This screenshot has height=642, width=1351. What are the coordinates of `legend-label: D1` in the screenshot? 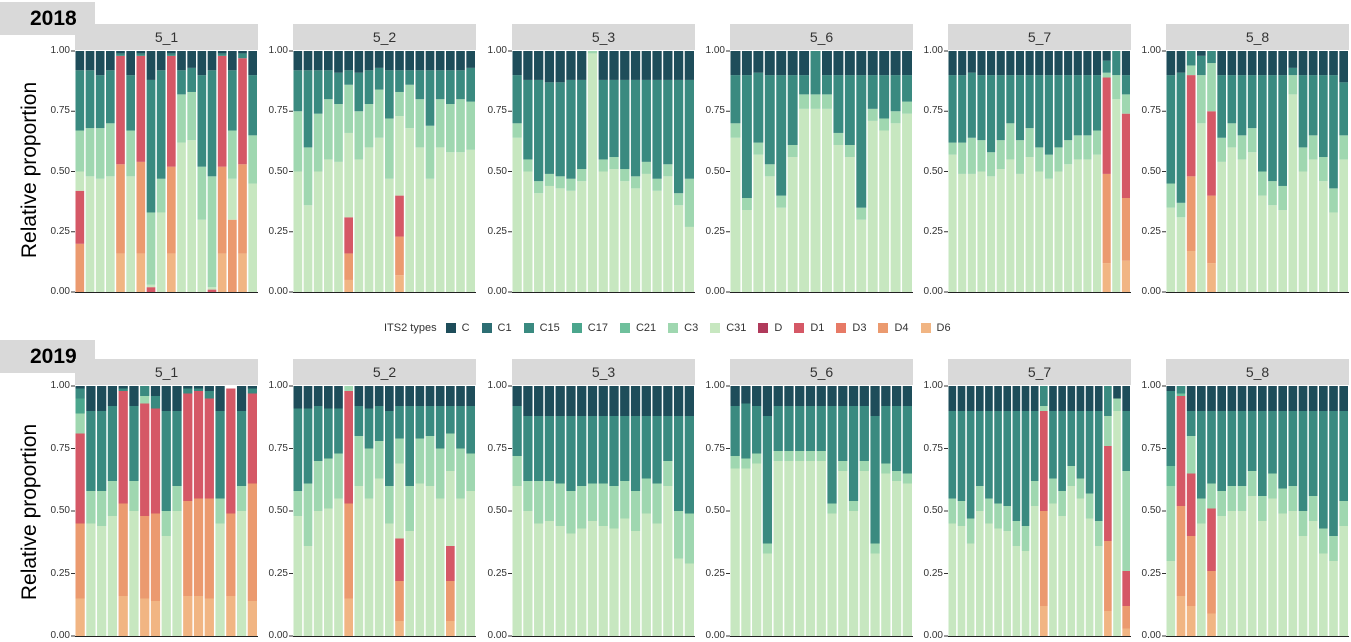 It's located at (817, 328).